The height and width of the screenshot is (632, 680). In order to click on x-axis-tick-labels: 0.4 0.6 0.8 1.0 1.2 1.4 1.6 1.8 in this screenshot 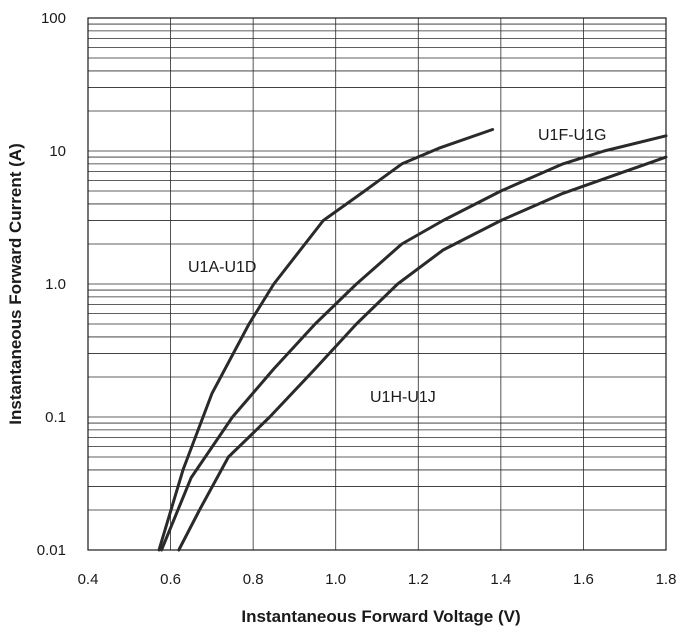, I will do `click(377, 579)`.